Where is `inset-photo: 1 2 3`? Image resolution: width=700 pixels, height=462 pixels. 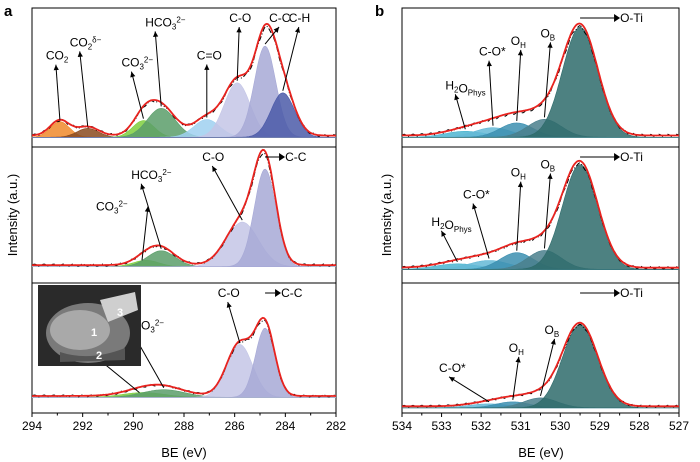 inset-photo: 1 2 3 is located at coordinates (89, 325).